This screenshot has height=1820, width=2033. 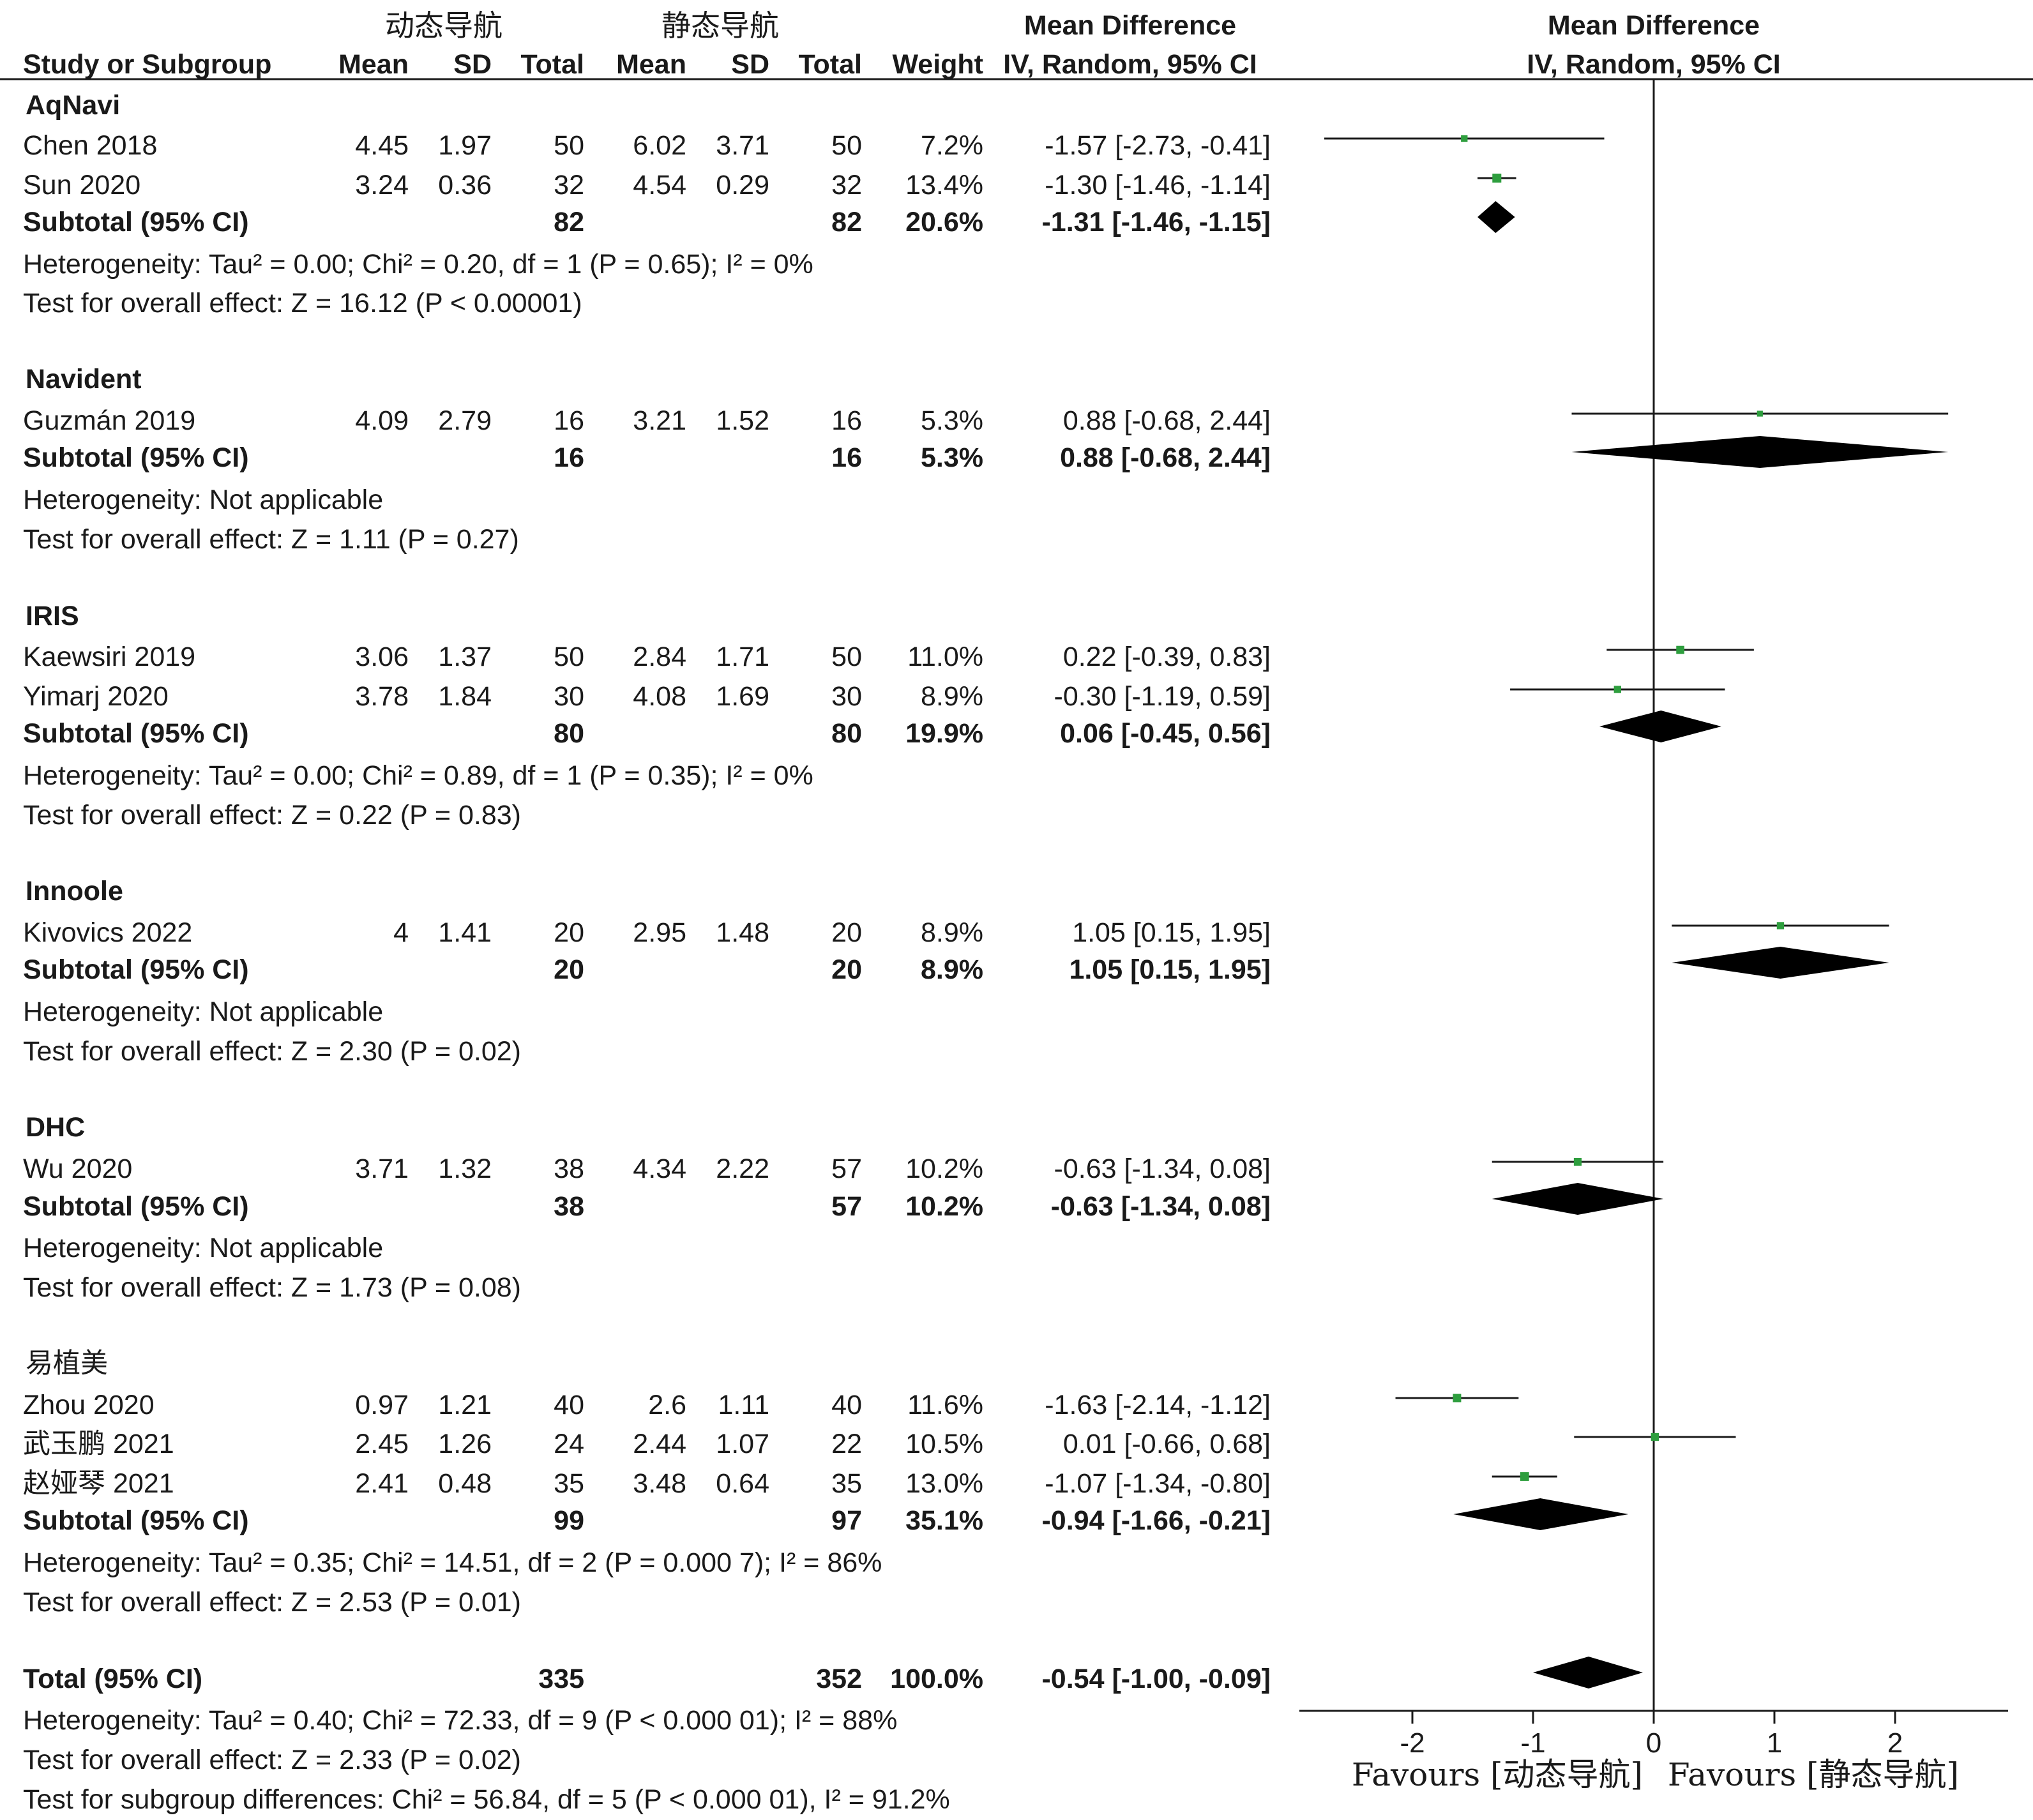 What do you see at coordinates (944, 1207) in the screenshot?
I see `subtotal-w: 10.2%` at bounding box center [944, 1207].